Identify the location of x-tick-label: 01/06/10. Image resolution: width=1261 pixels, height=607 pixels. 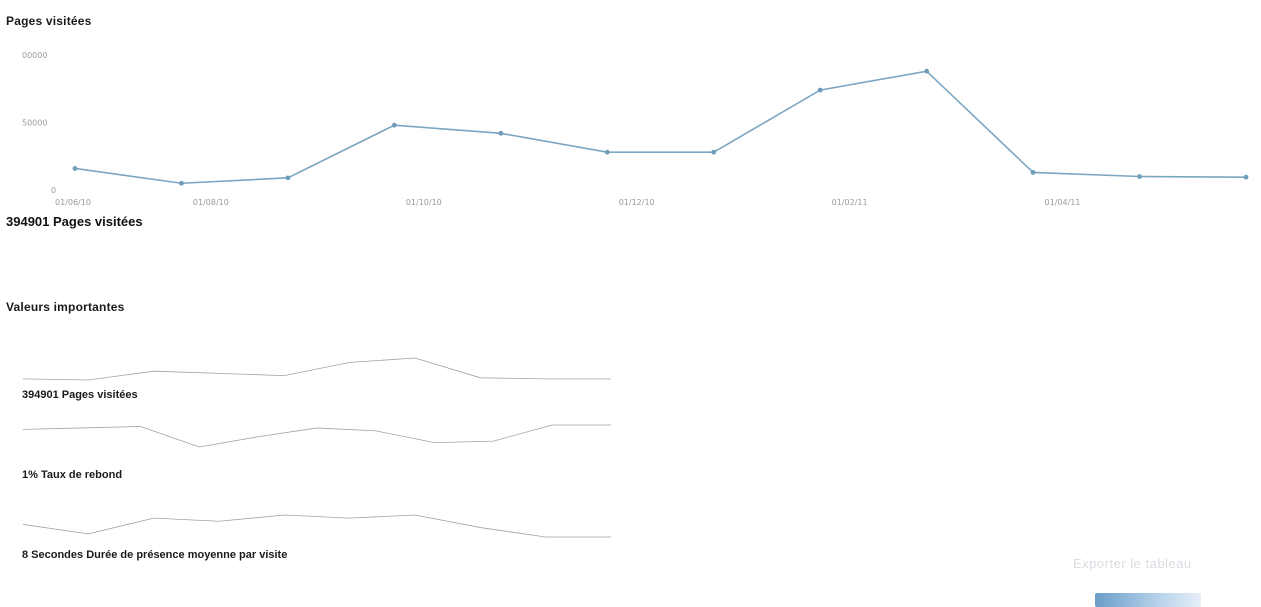
(73, 202).